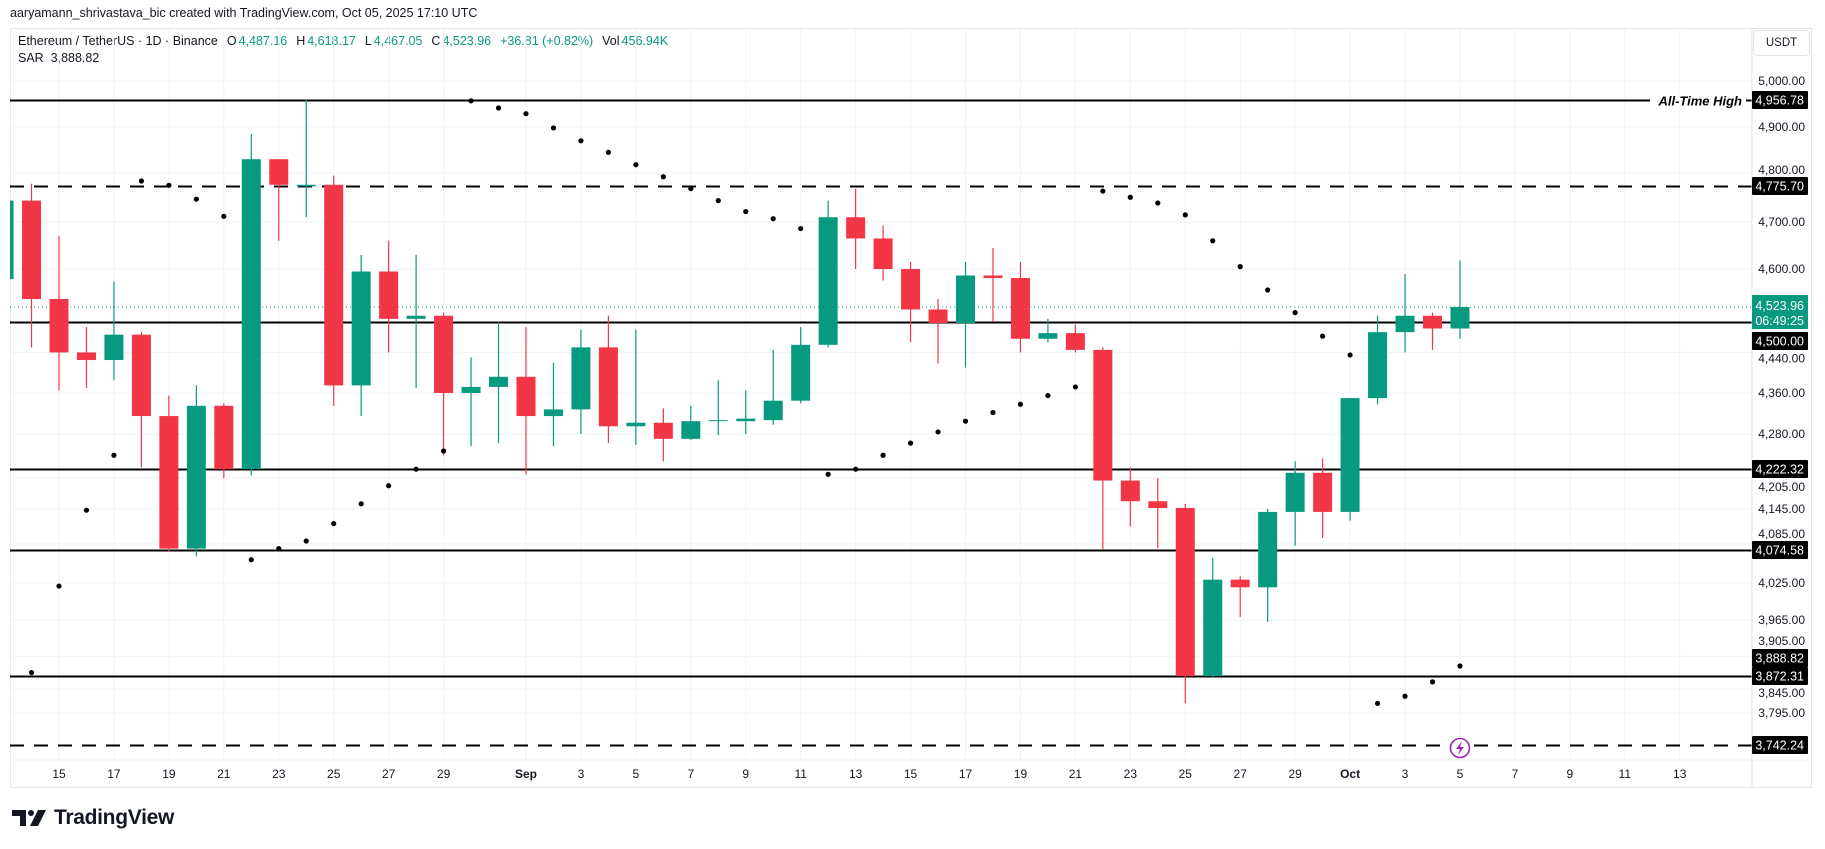 This screenshot has width=1825, height=849. Describe the element at coordinates (263, 41) in the screenshot. I see `open-value: 4,487.16` at that location.